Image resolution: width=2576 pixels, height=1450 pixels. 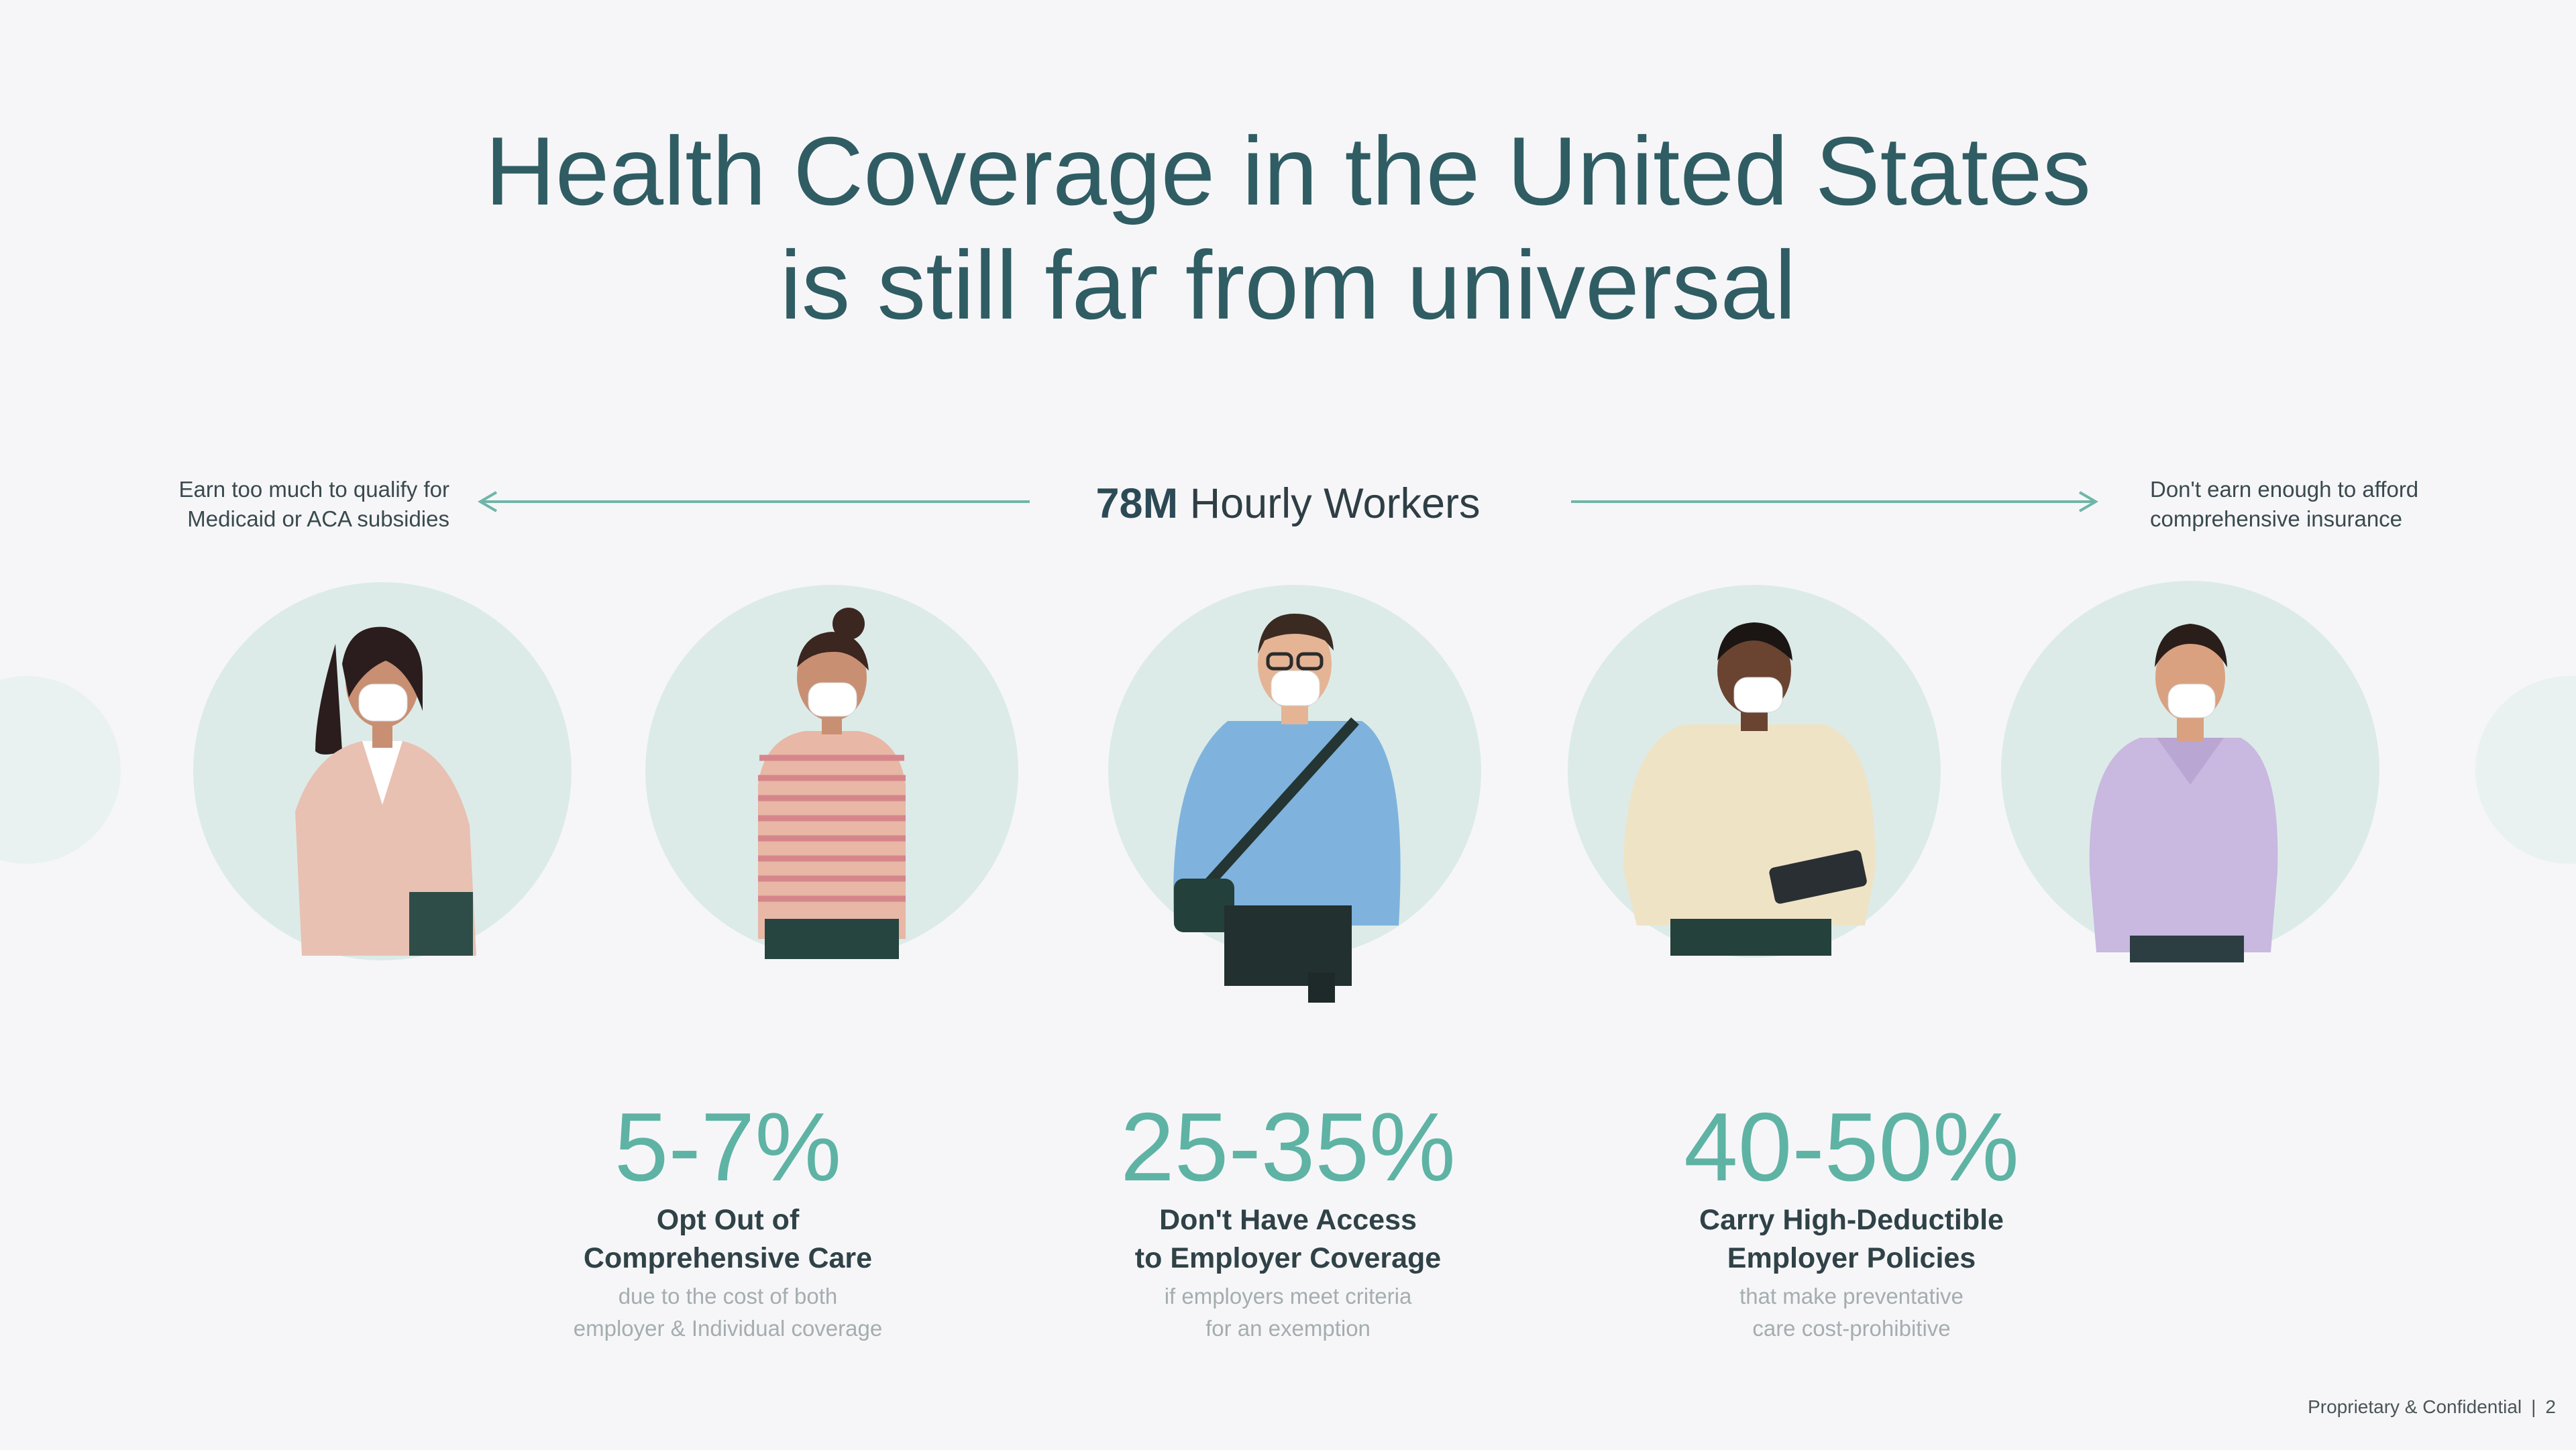 What do you see at coordinates (1754, 771) in the screenshot?
I see `man-sweater-tablet-illustration` at bounding box center [1754, 771].